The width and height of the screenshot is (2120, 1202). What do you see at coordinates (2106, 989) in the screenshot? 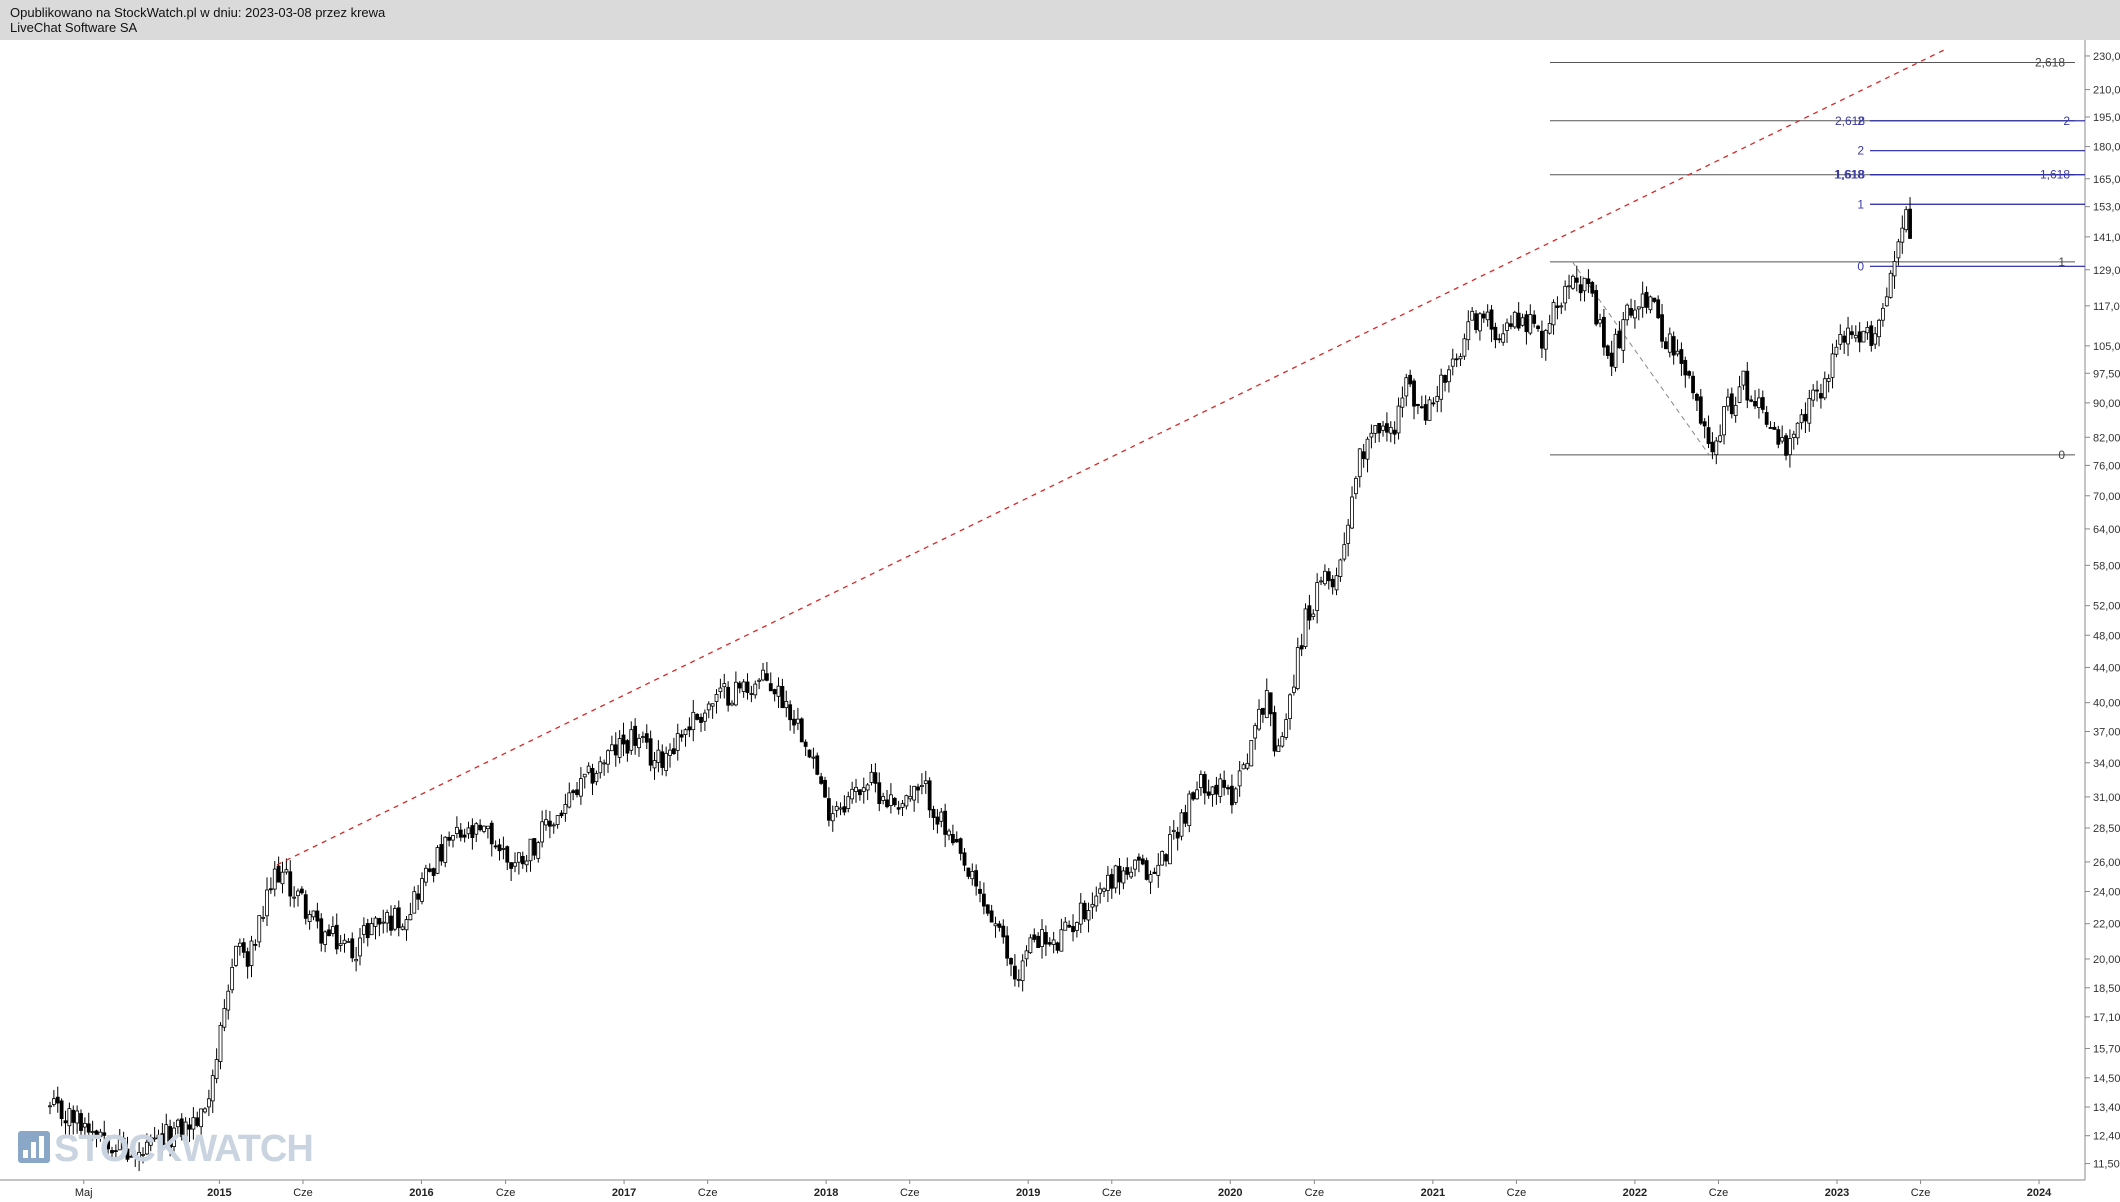
I see `price-tick-label: 18,50` at bounding box center [2106, 989].